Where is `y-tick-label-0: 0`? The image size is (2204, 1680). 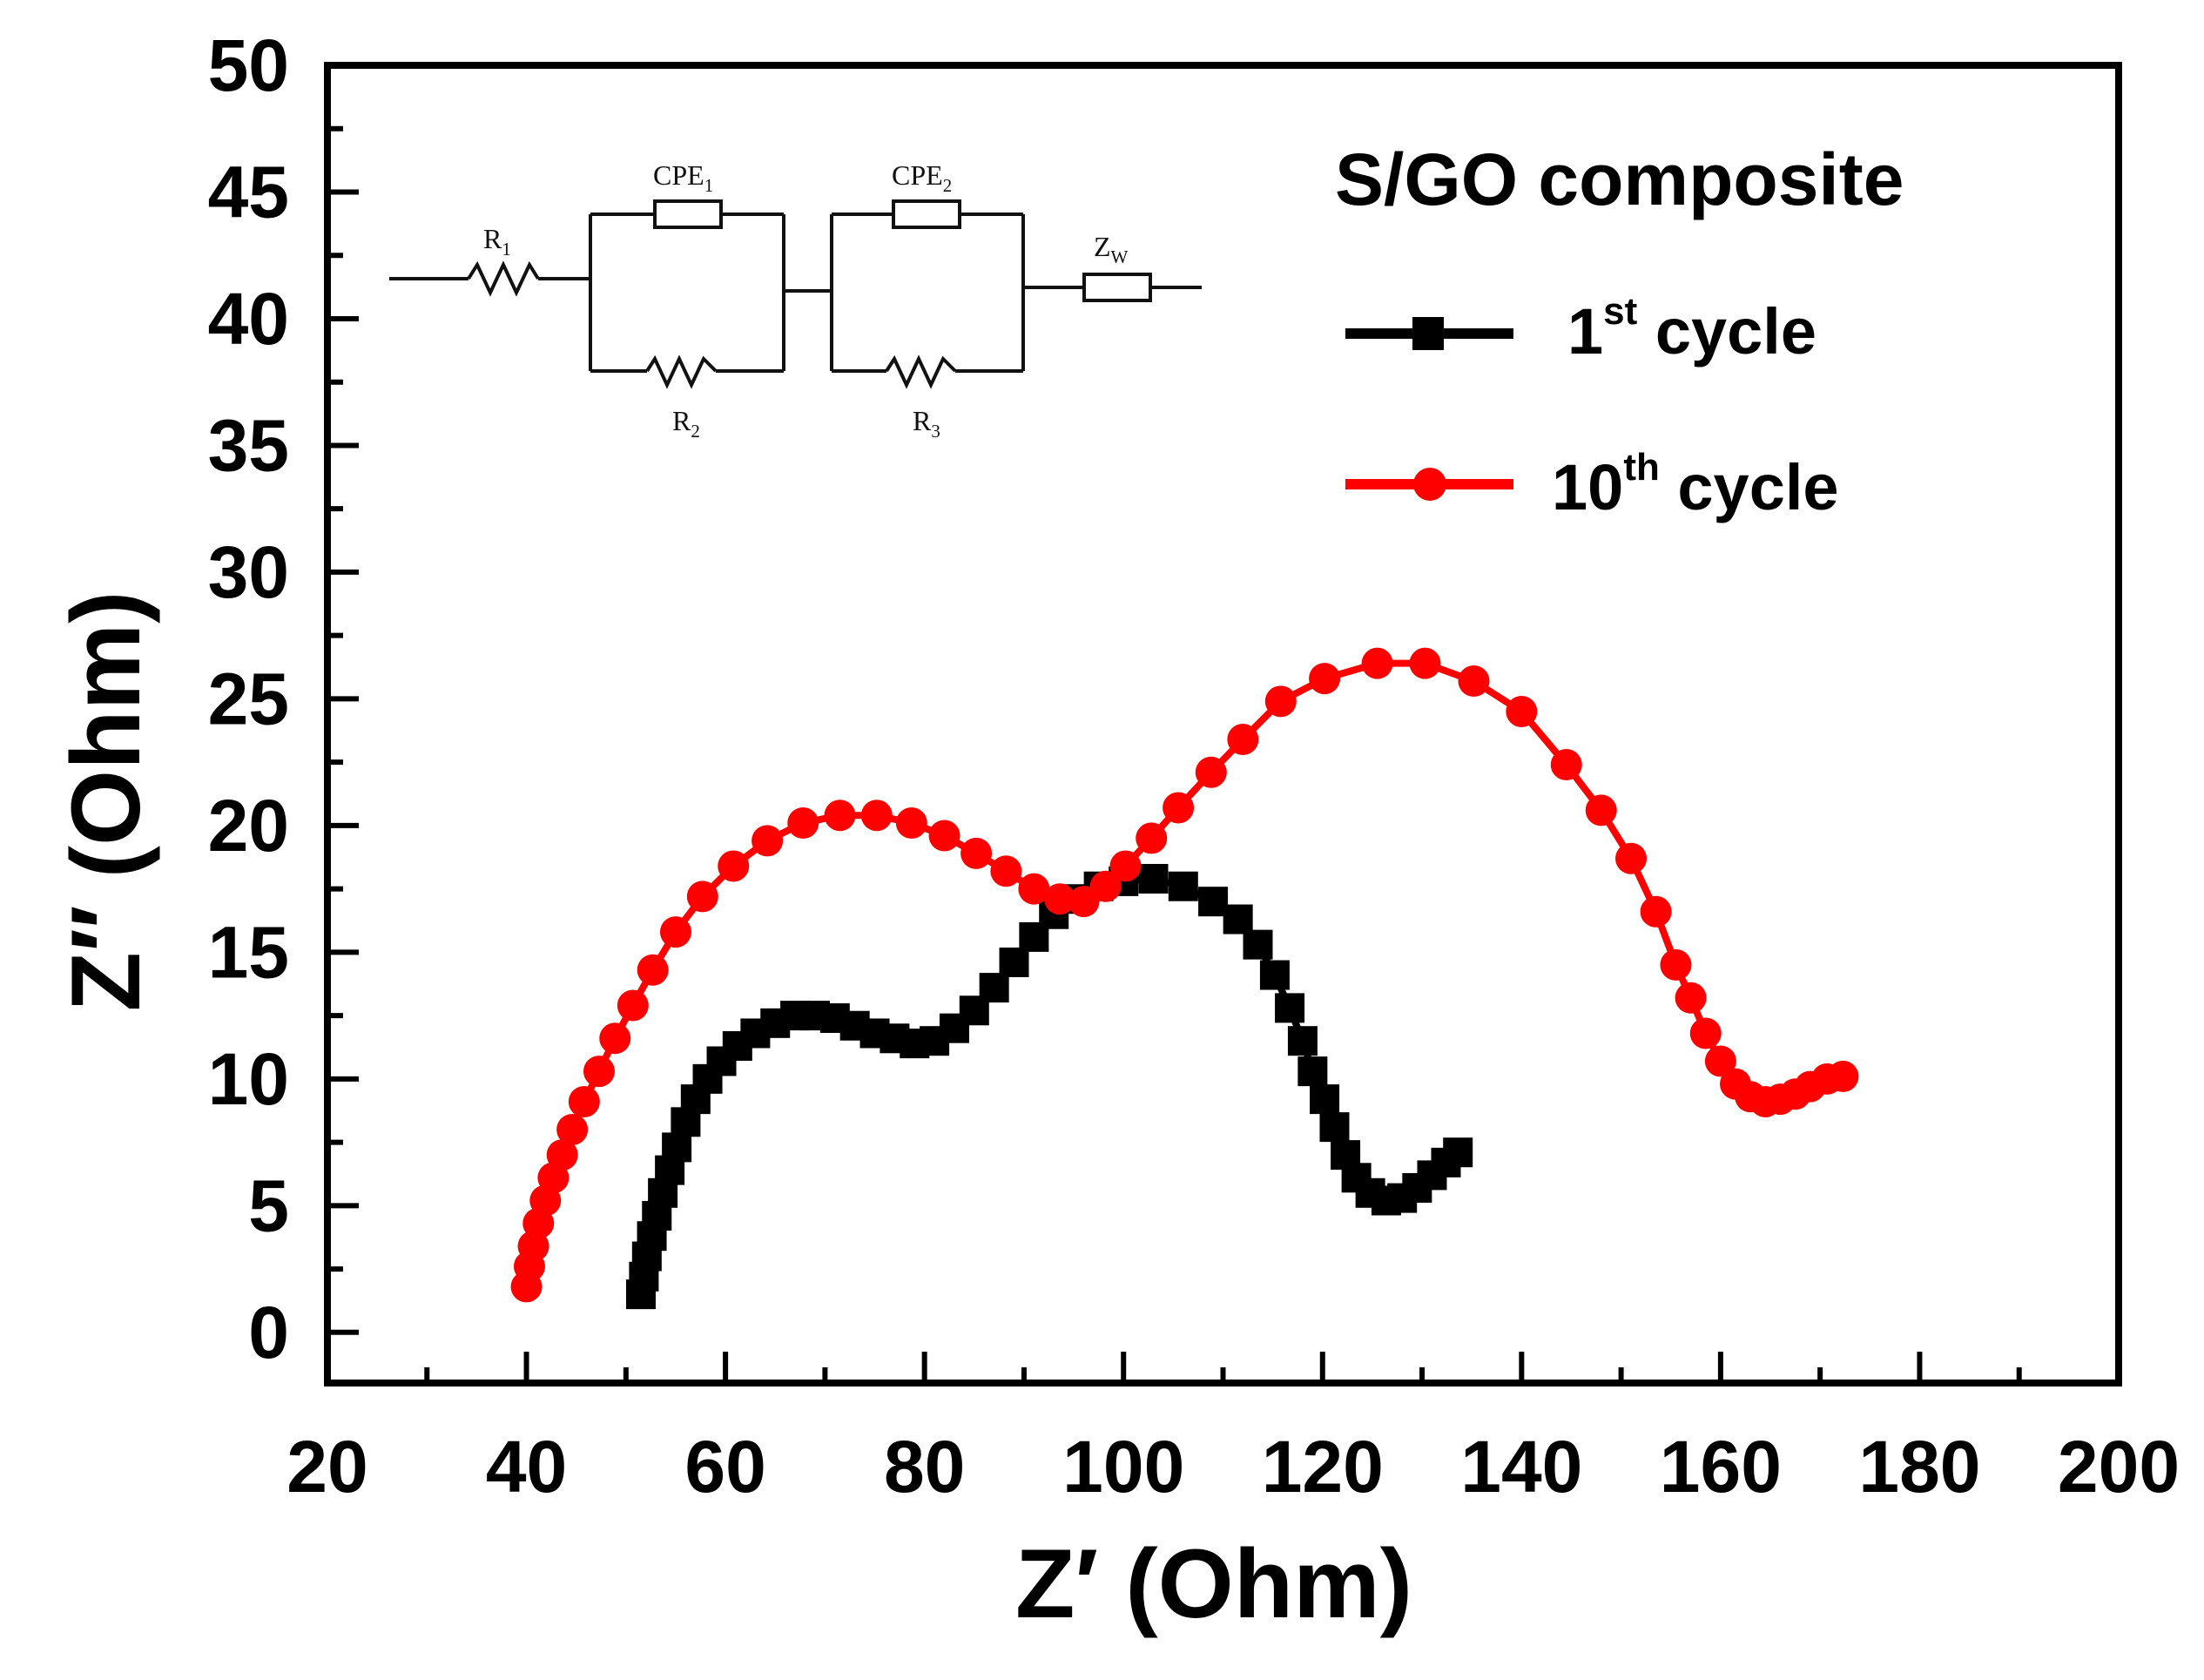 y-tick-label-0: 0 is located at coordinates (268, 1332).